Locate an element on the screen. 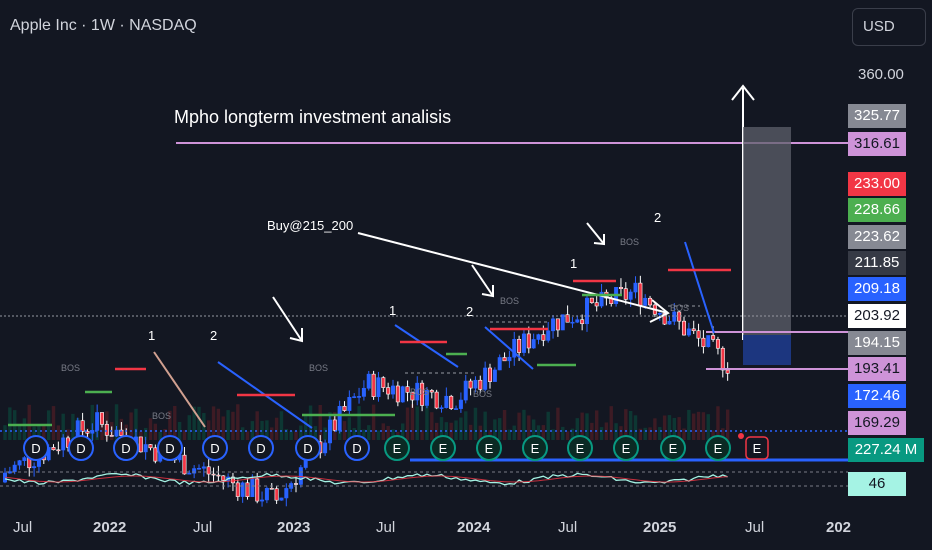 Image resolution: width=932 pixels, height=550 pixels. volume-bars is located at coordinates (366, 422).